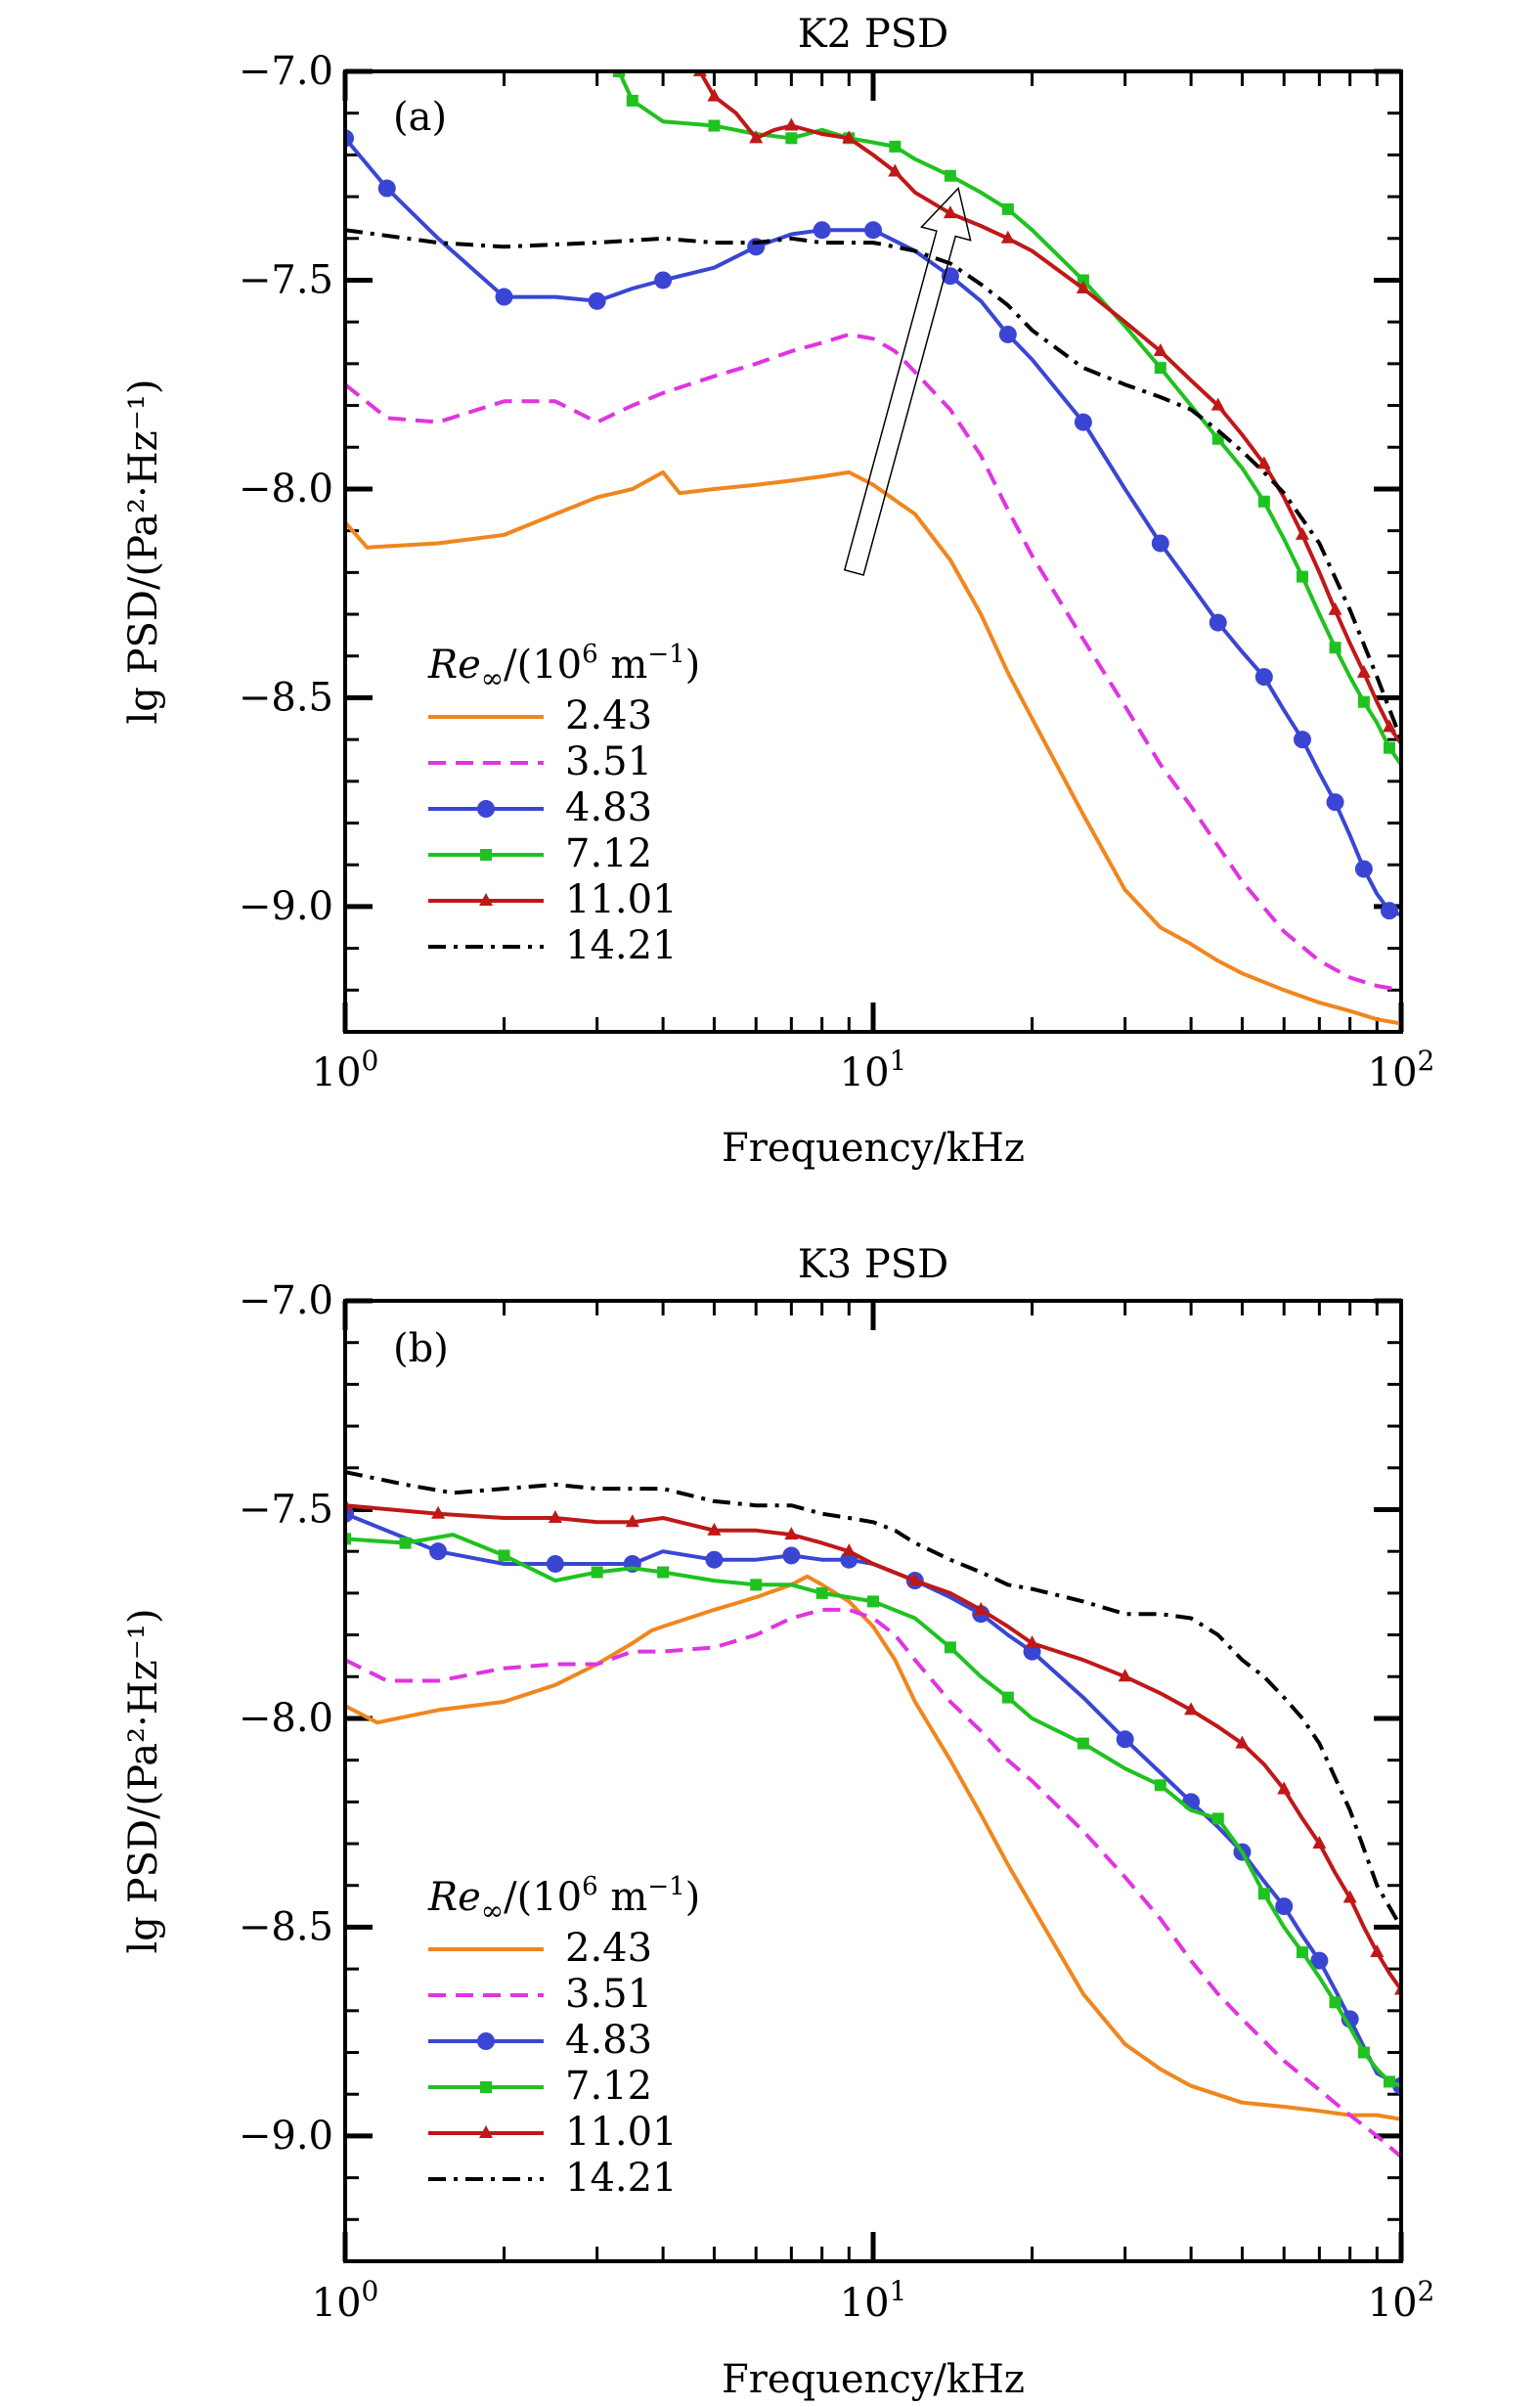 The image size is (1540, 2407). I want to click on legend-label: 14.21, so click(621, 2178).